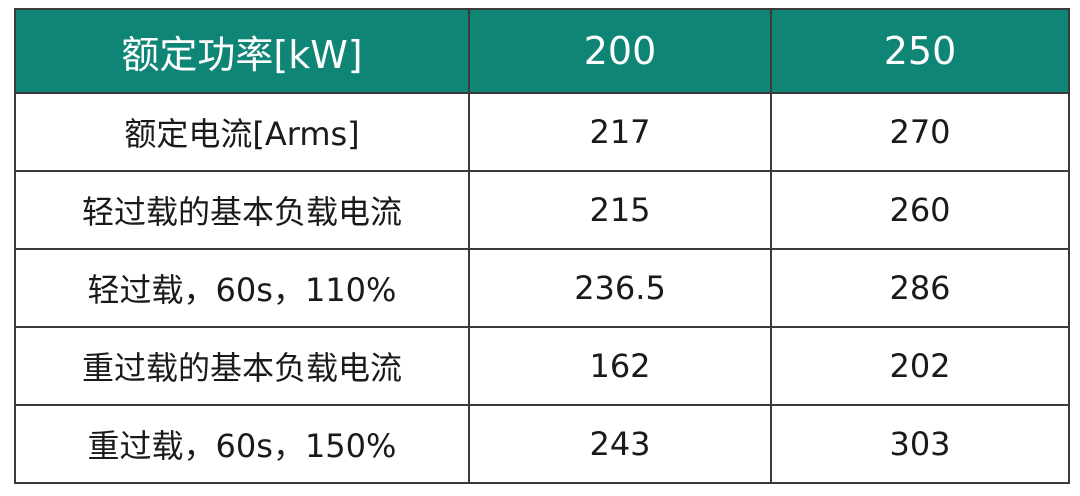  What do you see at coordinates (242, 132) in the screenshot?
I see `row-label: 额定电流[Arms]` at bounding box center [242, 132].